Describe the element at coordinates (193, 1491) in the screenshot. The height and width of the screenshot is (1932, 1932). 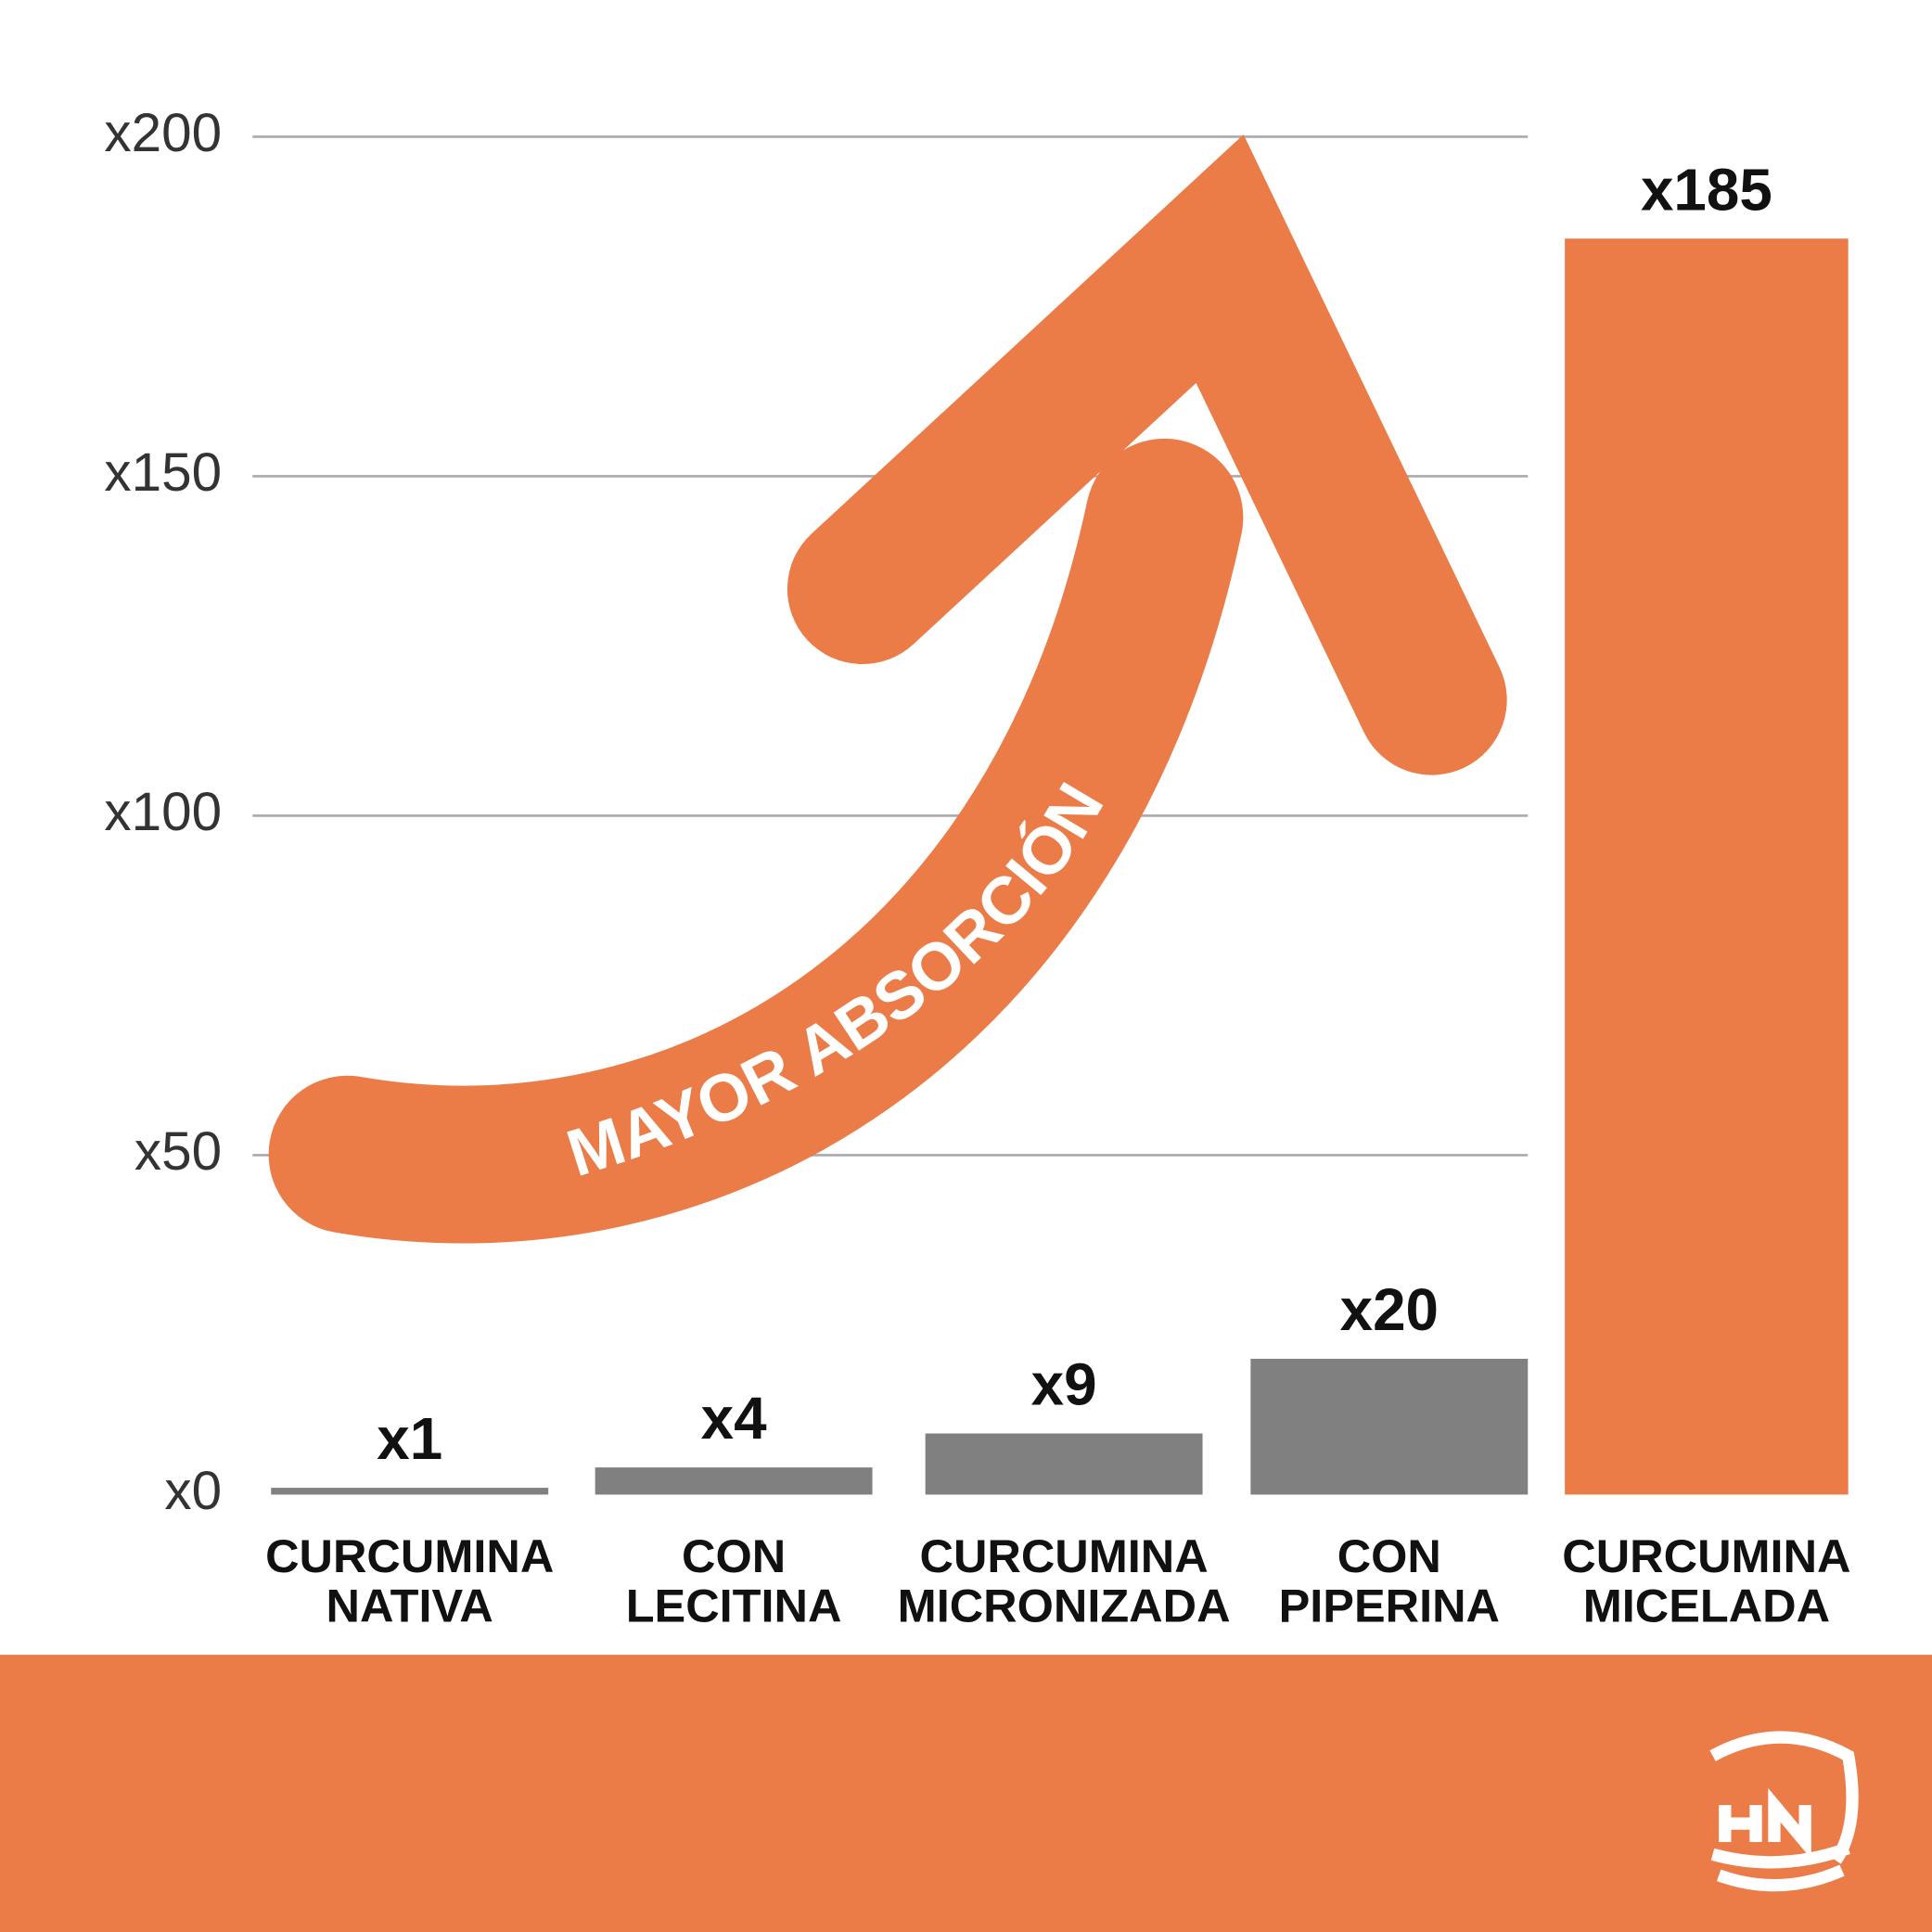
I see `y-tick-label: x0` at that location.